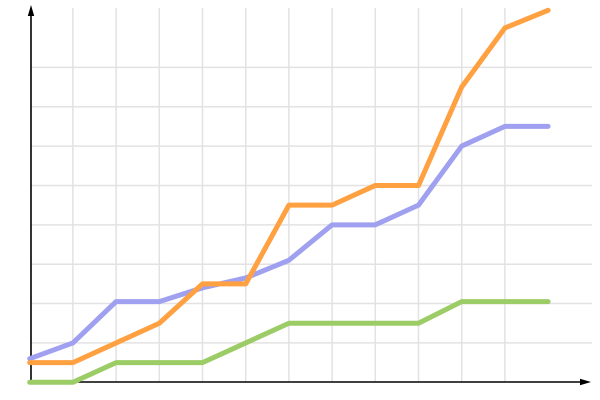 The width and height of the screenshot is (600, 400). What do you see at coordinates (31, 10) in the screenshot?
I see `y-axis-arrow-icon` at bounding box center [31, 10].